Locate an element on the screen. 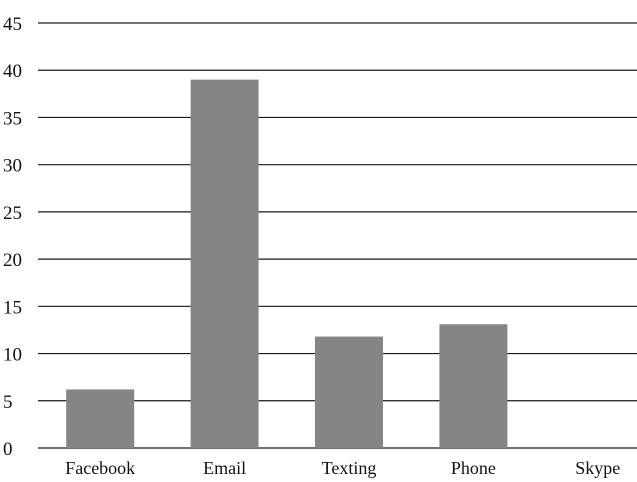  y-tick-label: 40 is located at coordinates (12, 71).